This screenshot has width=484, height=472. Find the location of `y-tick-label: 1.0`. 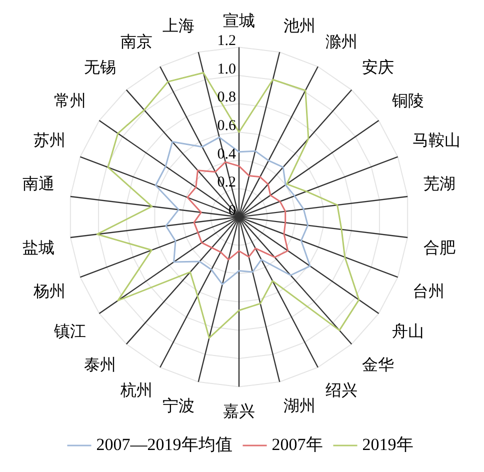

y-tick-label: 1.0 is located at coordinates (226, 69).